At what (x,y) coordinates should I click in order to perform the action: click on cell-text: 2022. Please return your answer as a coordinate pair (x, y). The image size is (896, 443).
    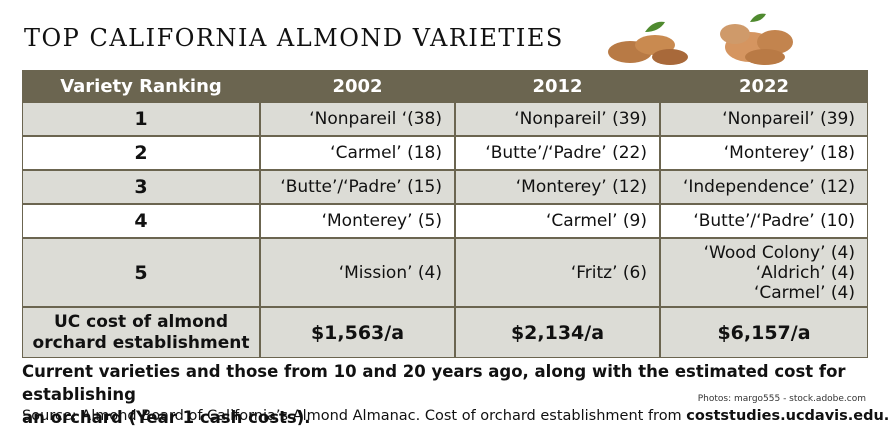
    Looking at the image, I should click on (764, 86).